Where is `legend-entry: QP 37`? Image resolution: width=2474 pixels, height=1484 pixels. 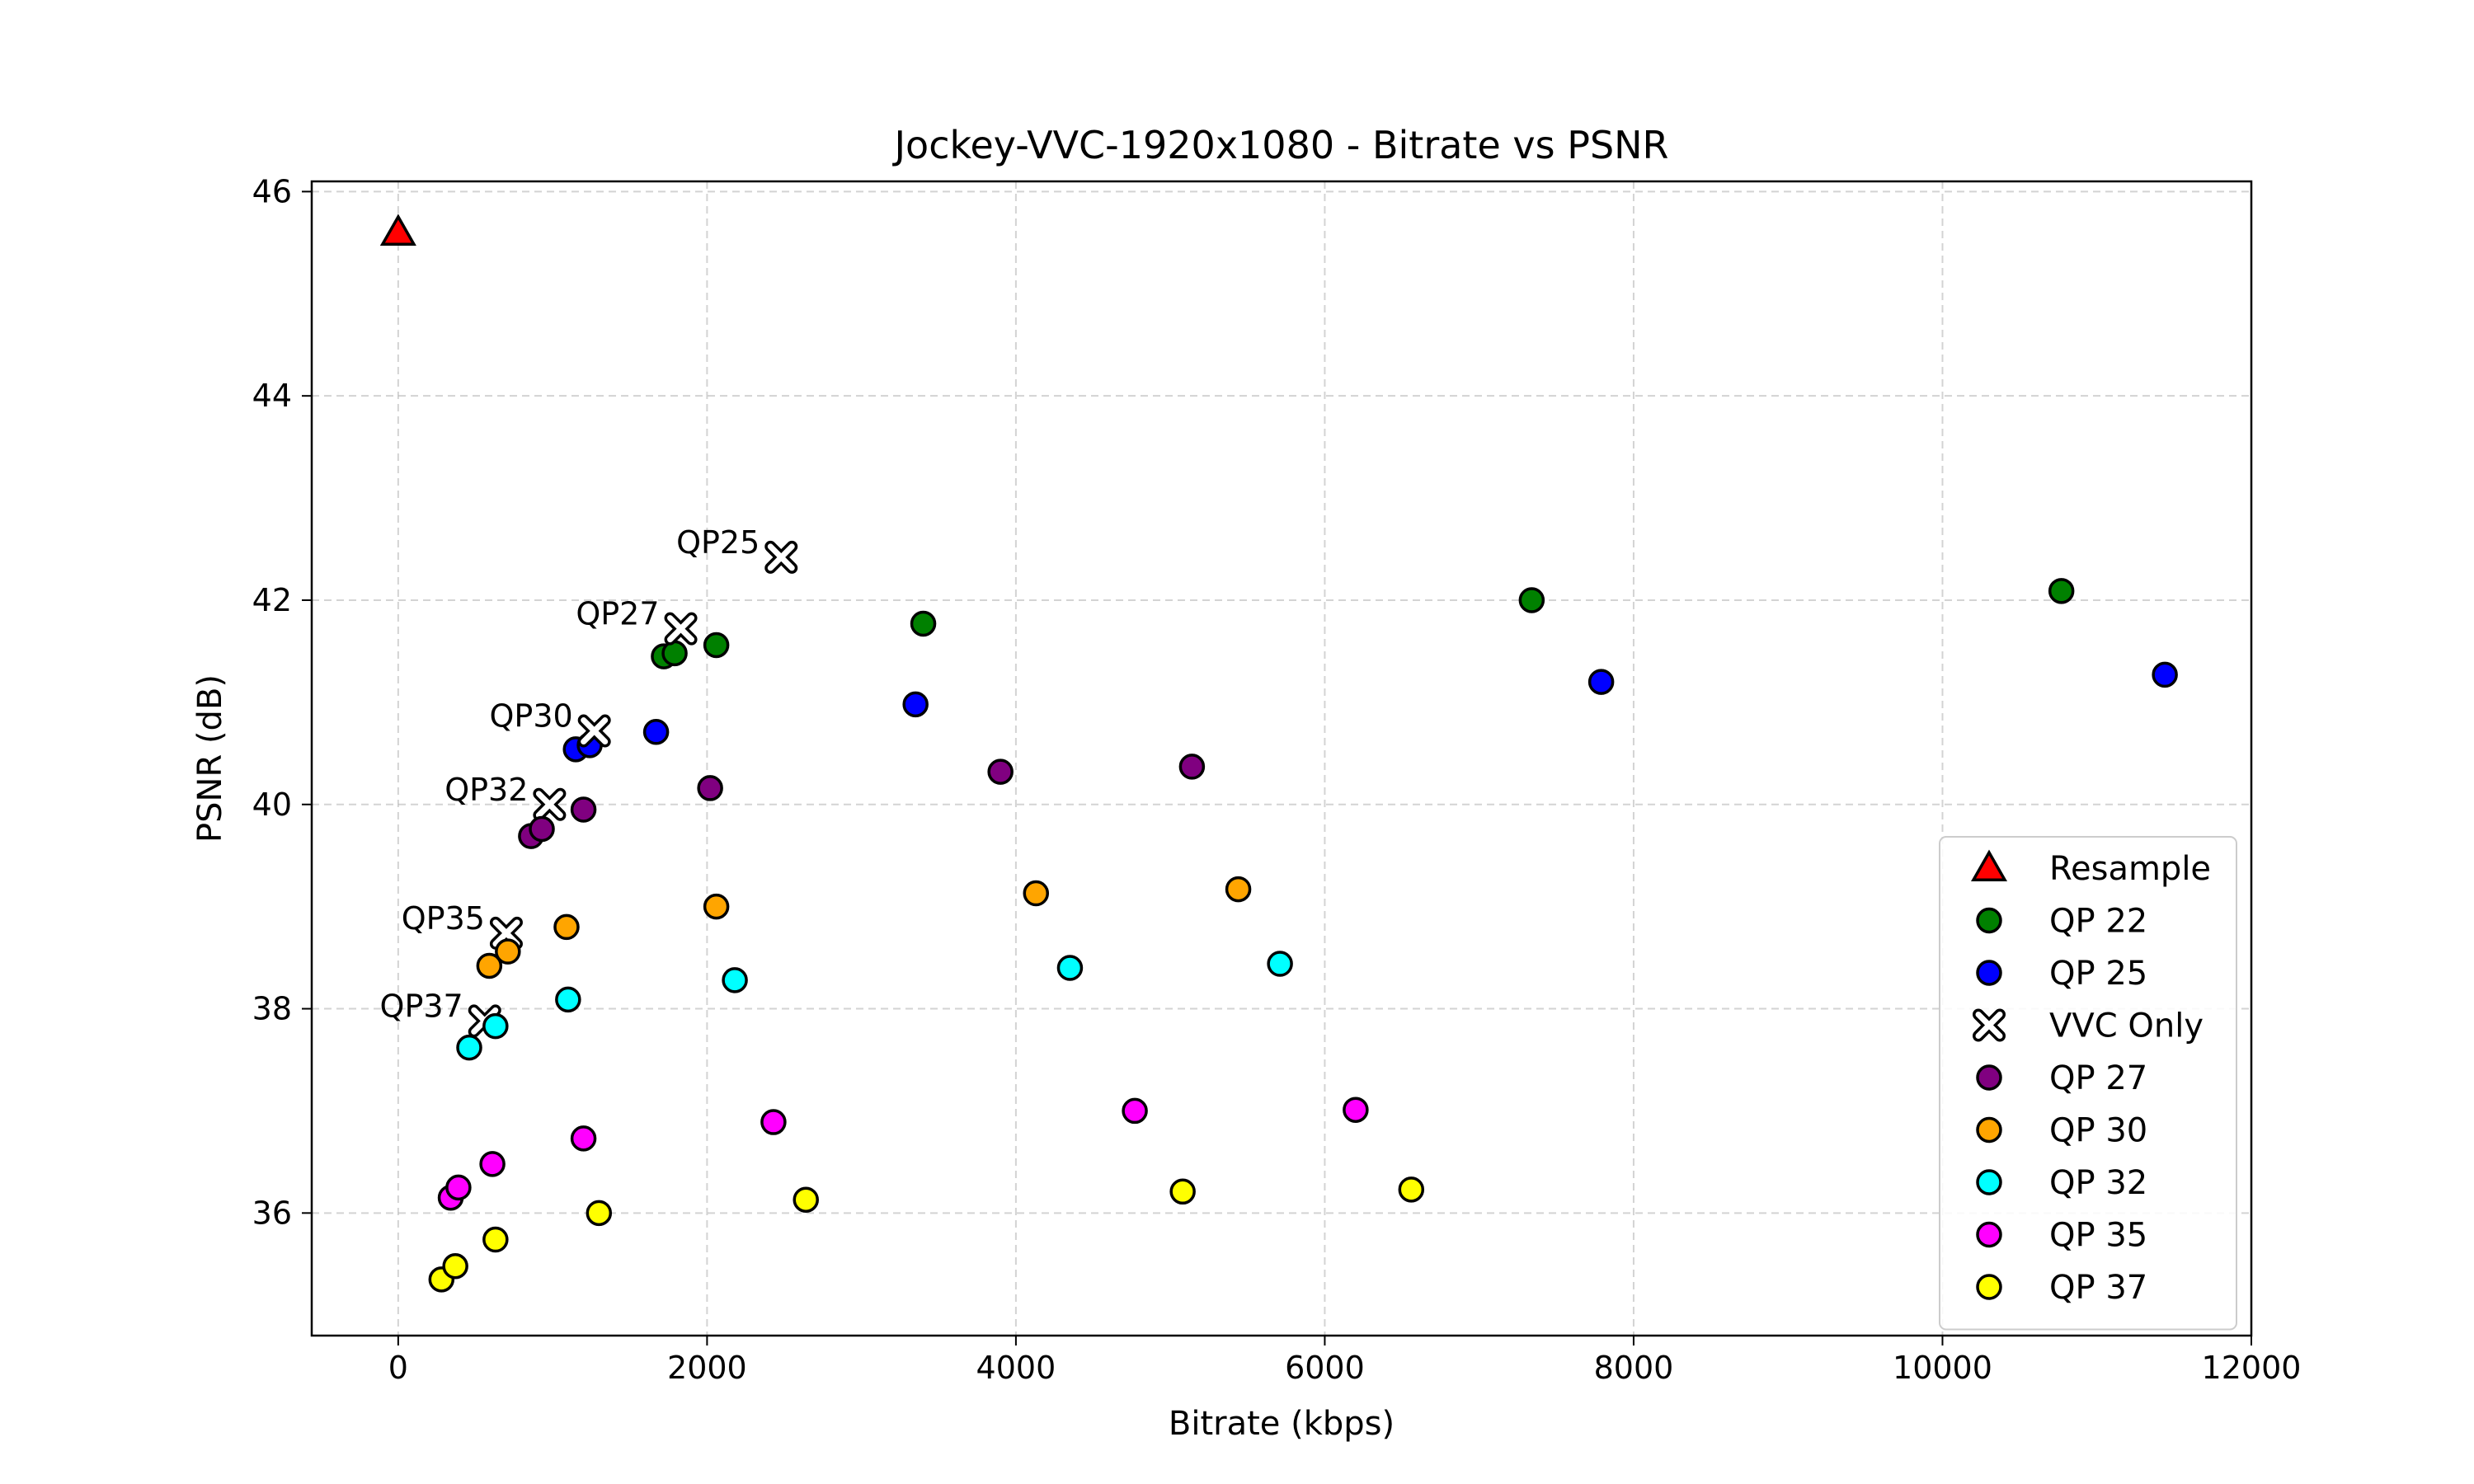 legend-entry: QP 37 is located at coordinates (2061, 1288).